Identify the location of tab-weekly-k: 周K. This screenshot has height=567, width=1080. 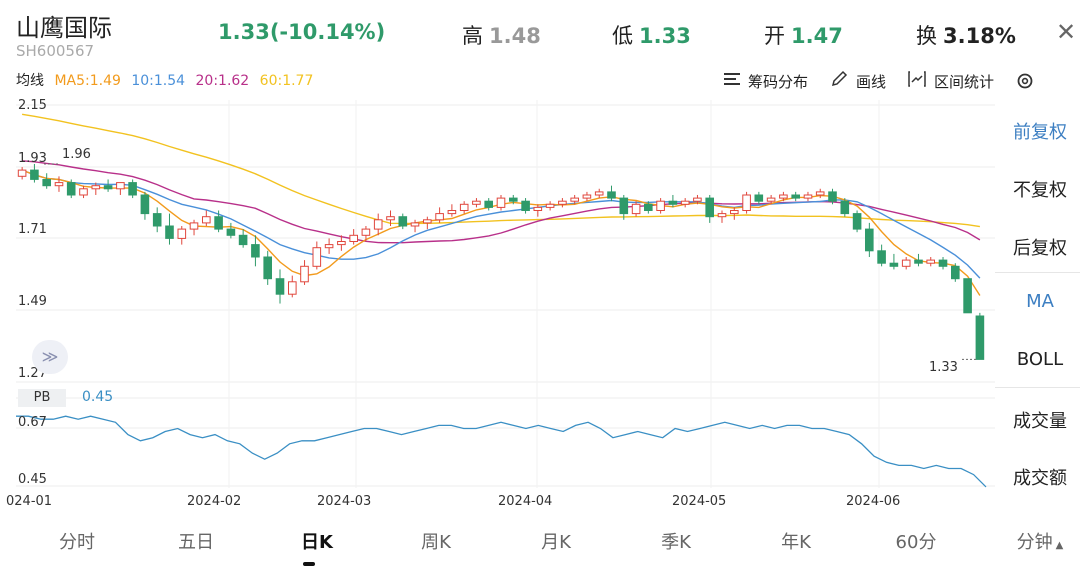
(436, 542).